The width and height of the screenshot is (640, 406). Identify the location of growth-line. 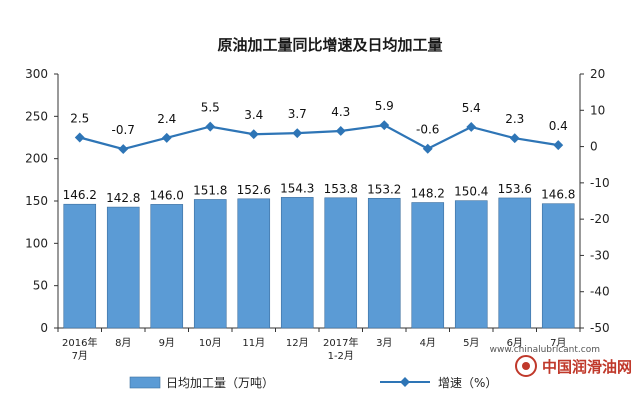
(319, 137).